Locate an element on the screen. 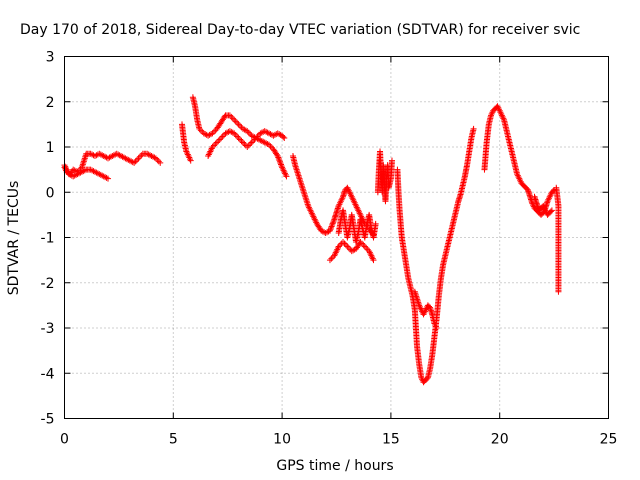 The height and width of the screenshot is (480, 640). y-tick-label: -5 is located at coordinates (48, 420).